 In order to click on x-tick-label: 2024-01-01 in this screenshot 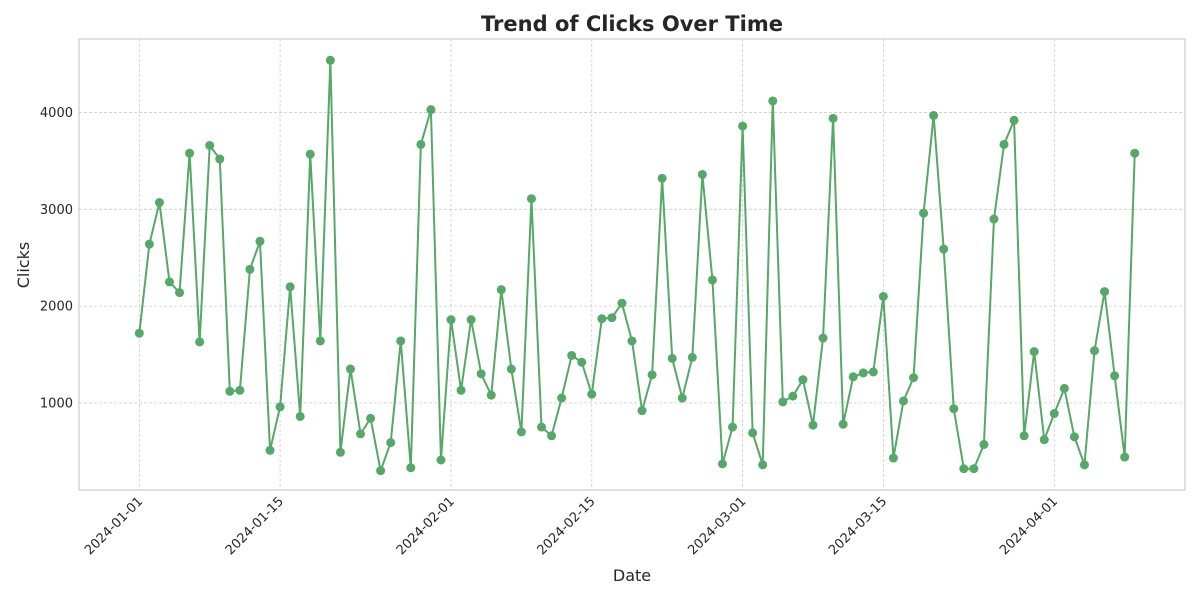, I will do `click(114, 526)`.